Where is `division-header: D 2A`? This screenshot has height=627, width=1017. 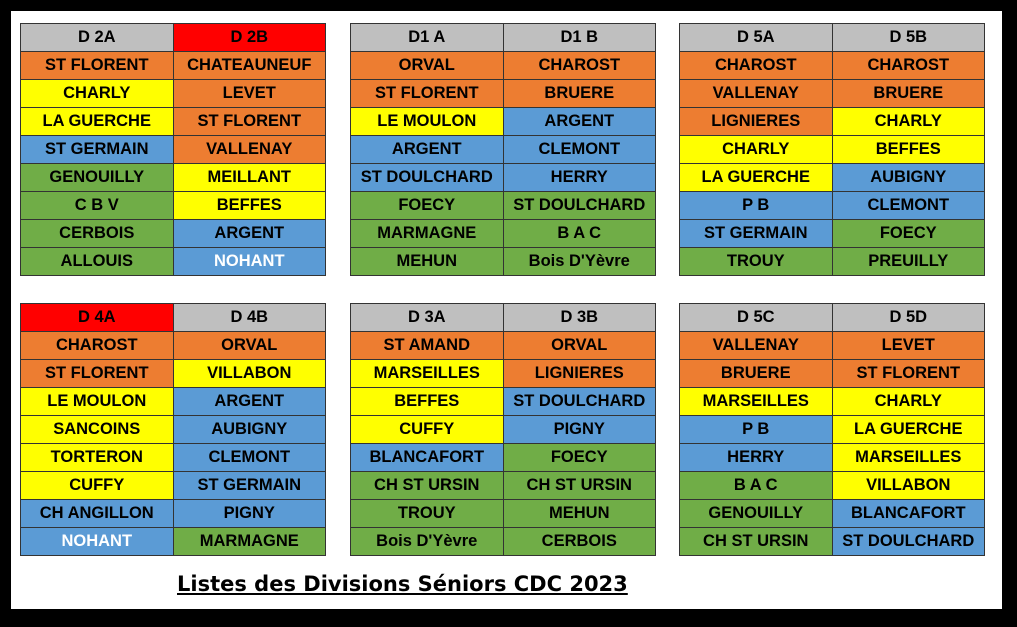 division-header: D 2A is located at coordinates (97, 37).